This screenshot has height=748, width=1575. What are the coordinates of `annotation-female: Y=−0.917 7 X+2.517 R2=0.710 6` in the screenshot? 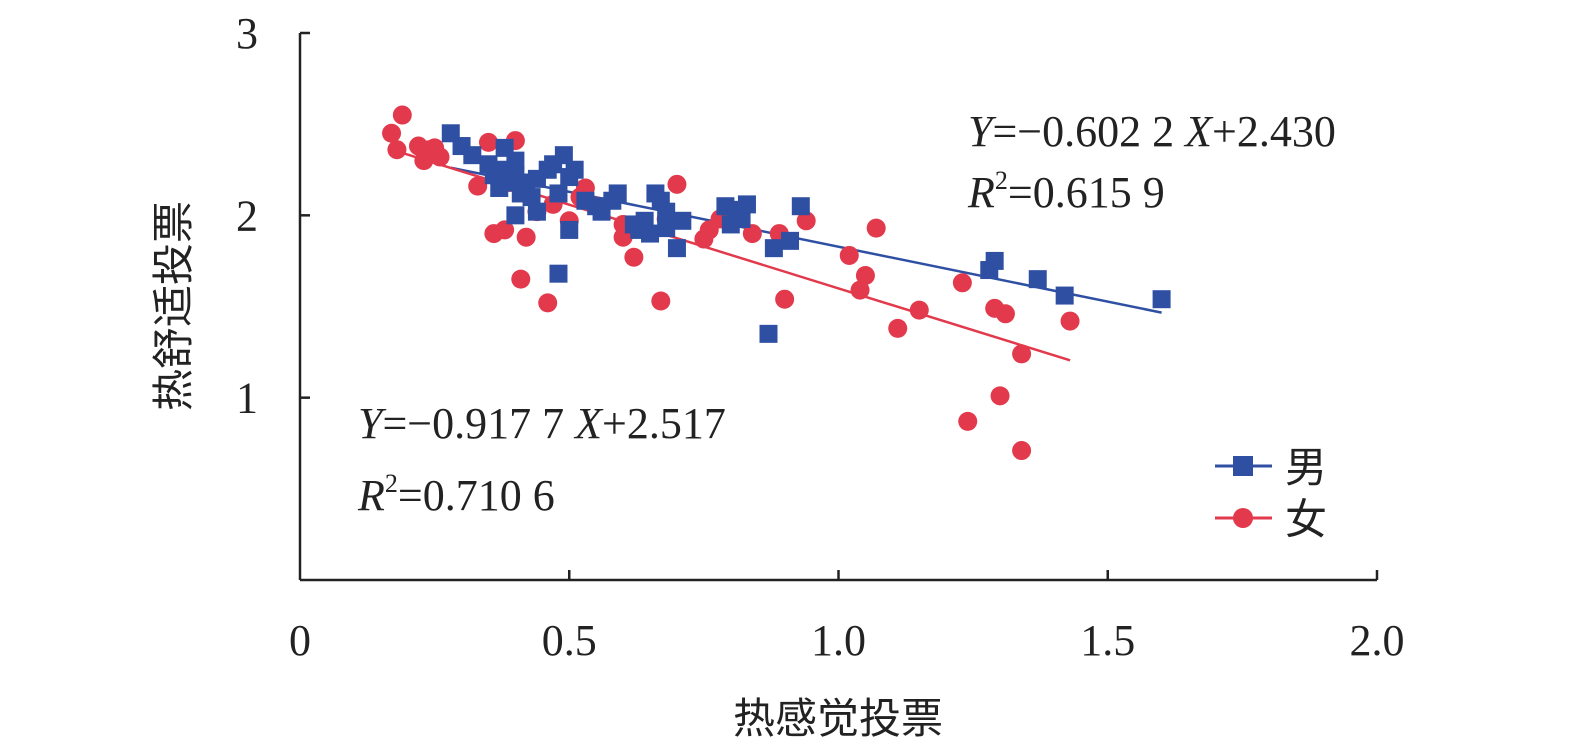 It's located at (541, 459).